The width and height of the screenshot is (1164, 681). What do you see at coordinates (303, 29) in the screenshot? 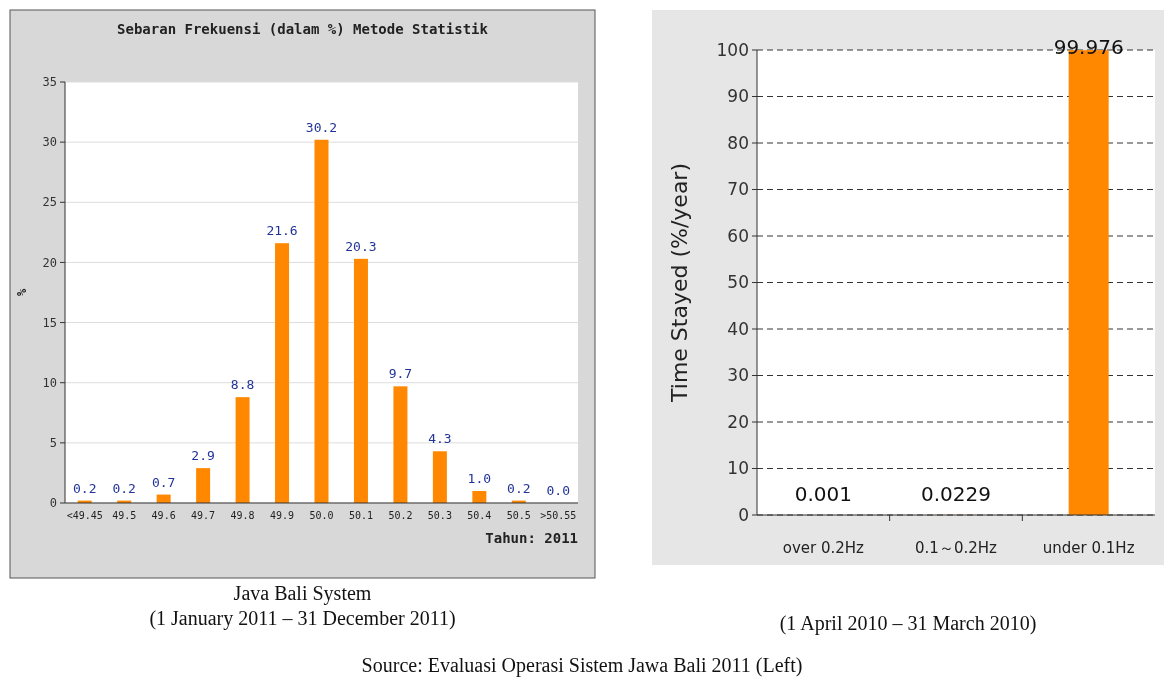
I see `chart-title: Sebaran Frekuensi (dalam %) Metode Statistik` at bounding box center [303, 29].